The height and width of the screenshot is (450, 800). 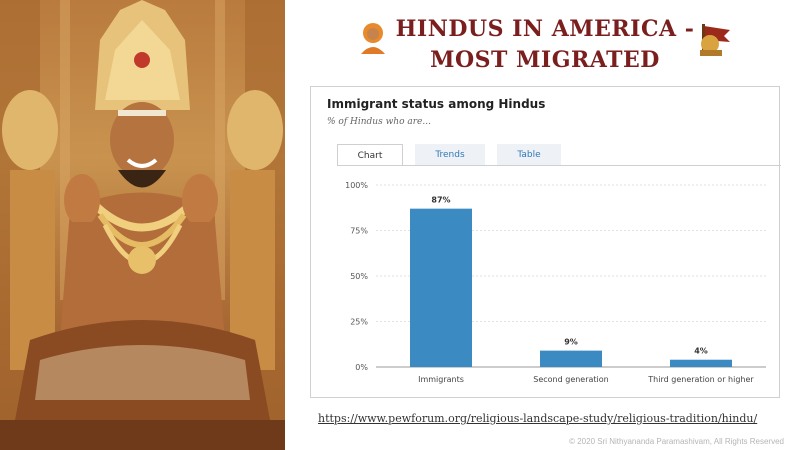 What do you see at coordinates (359, 231) in the screenshot?
I see `y-tick-label: 75%` at bounding box center [359, 231].